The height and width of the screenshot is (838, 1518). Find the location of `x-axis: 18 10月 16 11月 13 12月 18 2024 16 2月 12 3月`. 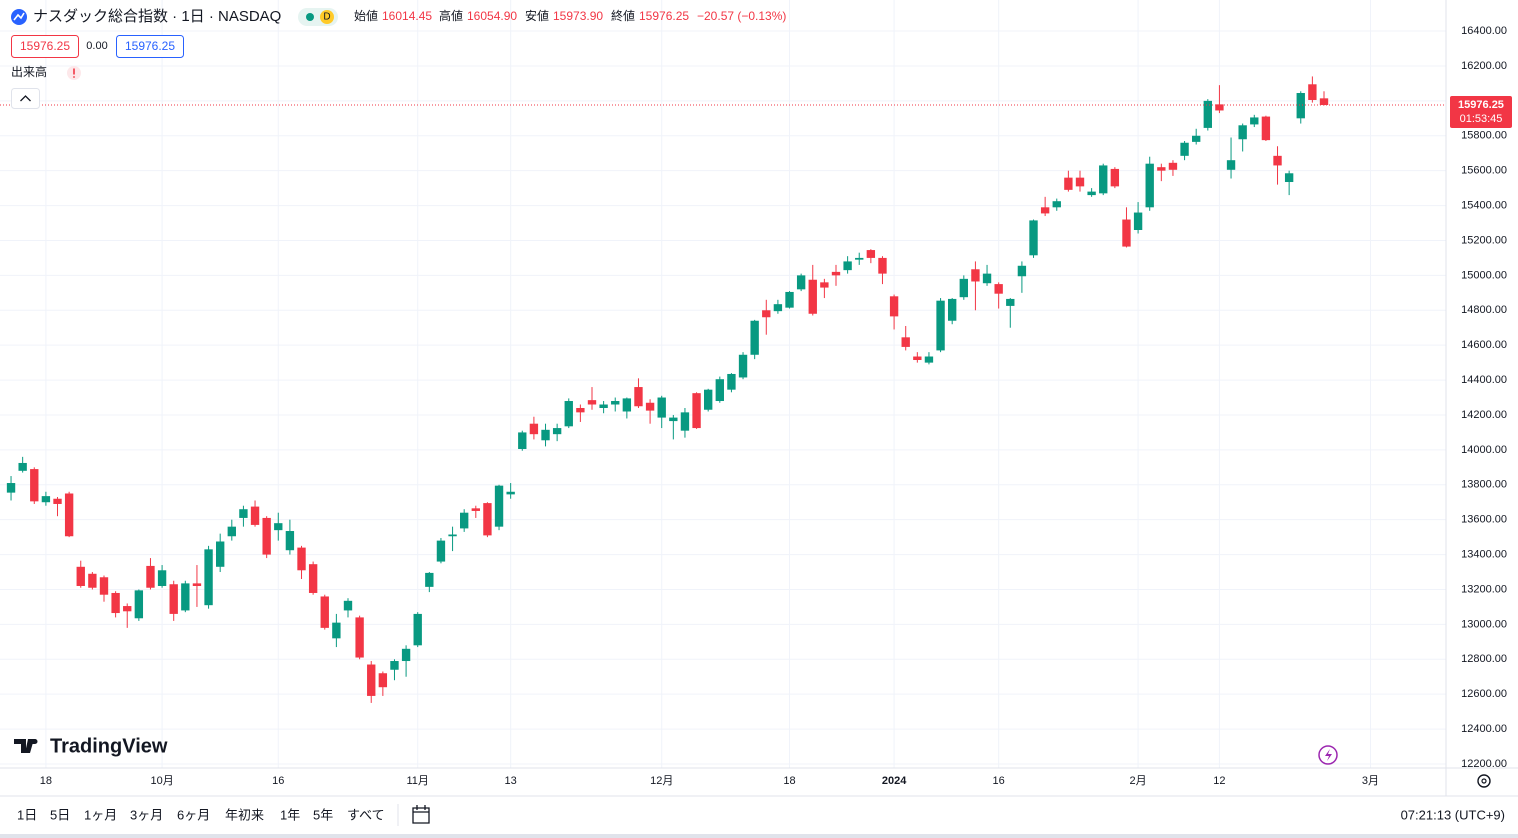

x-axis: 18 10月 16 11月 13 12月 18 2024 16 2月 12 3月 is located at coordinates (709, 781).